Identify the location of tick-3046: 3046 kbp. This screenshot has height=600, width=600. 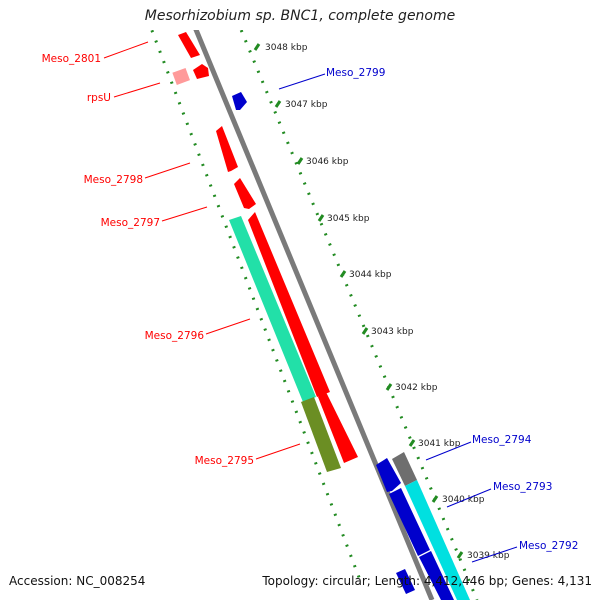
(322, 162).